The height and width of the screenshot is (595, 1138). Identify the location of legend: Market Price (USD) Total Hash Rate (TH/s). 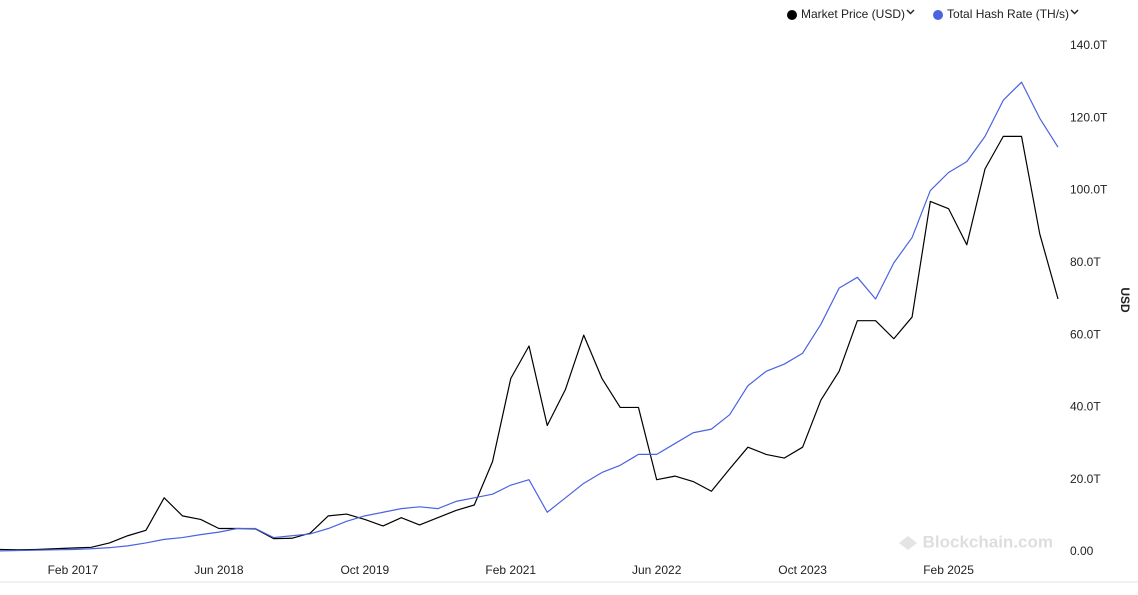
(933, 14).